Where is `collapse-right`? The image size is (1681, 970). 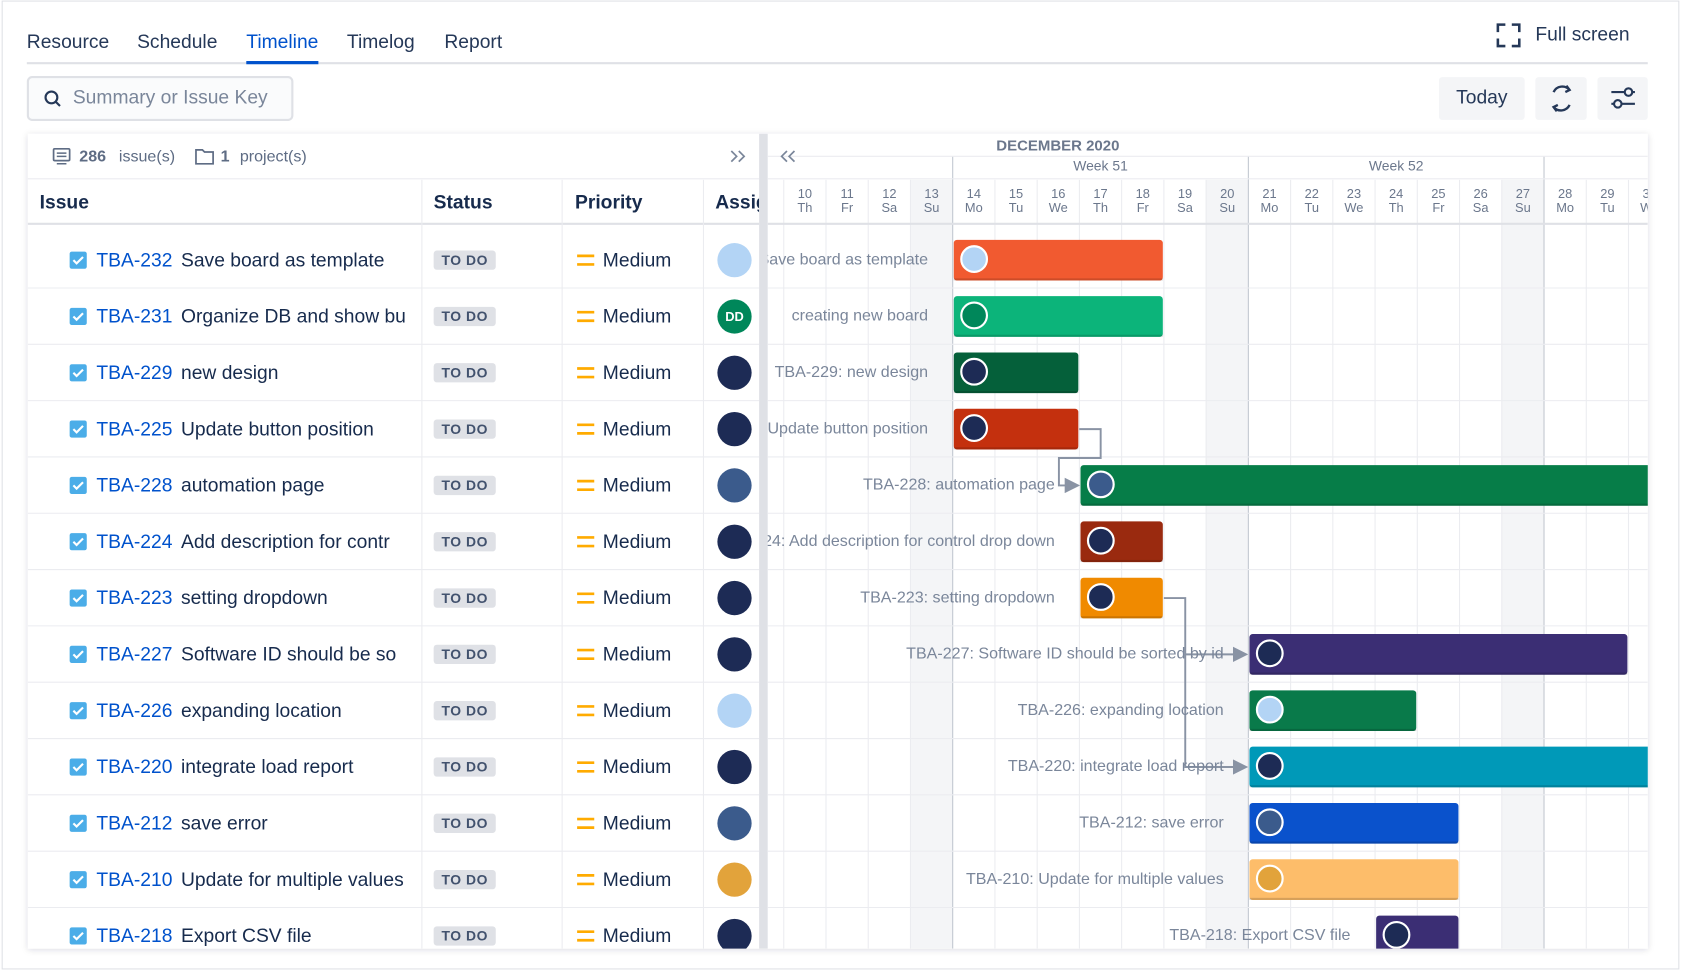
collapse-right is located at coordinates (738, 156).